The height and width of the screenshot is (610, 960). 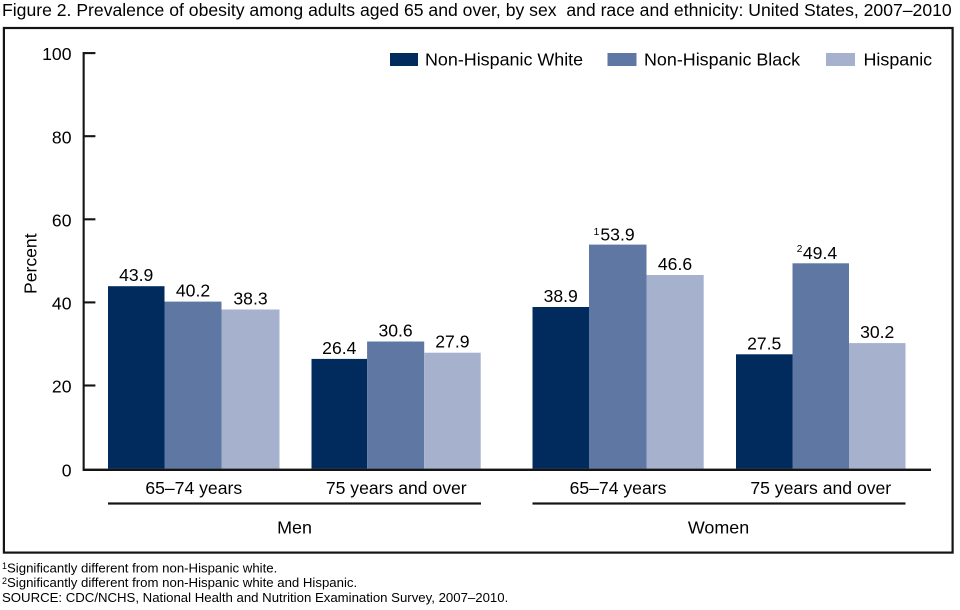 What do you see at coordinates (675, 264) in the screenshot?
I see `svg-text: 46.6` at bounding box center [675, 264].